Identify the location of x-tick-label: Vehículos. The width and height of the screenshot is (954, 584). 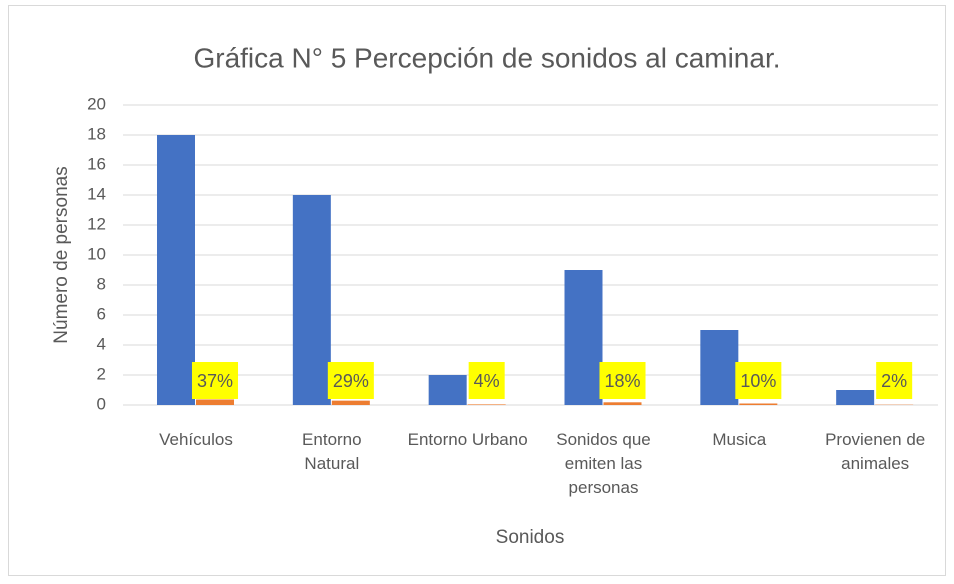
(196, 439).